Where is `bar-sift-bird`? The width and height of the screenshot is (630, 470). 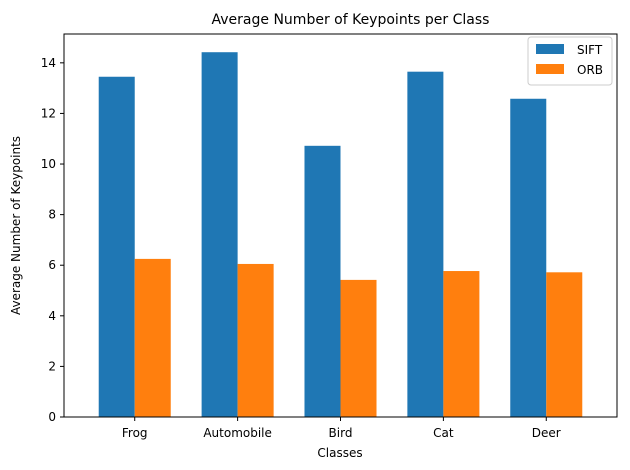
bar-sift-bird is located at coordinates (322, 281).